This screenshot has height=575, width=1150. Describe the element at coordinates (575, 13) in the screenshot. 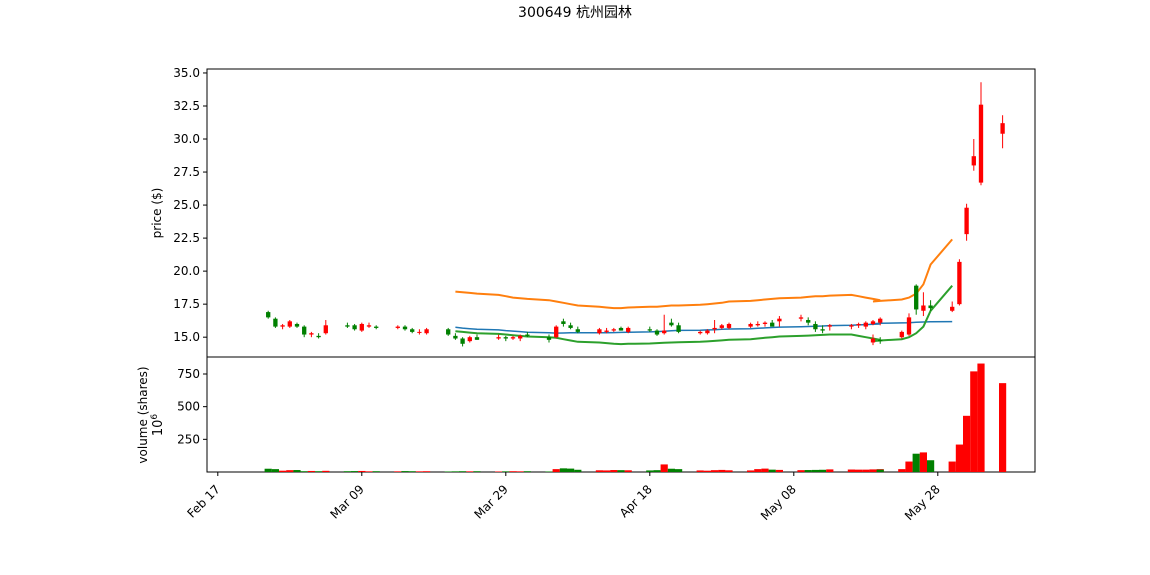

I see `chart-title: 300649 杭州园林` at that location.